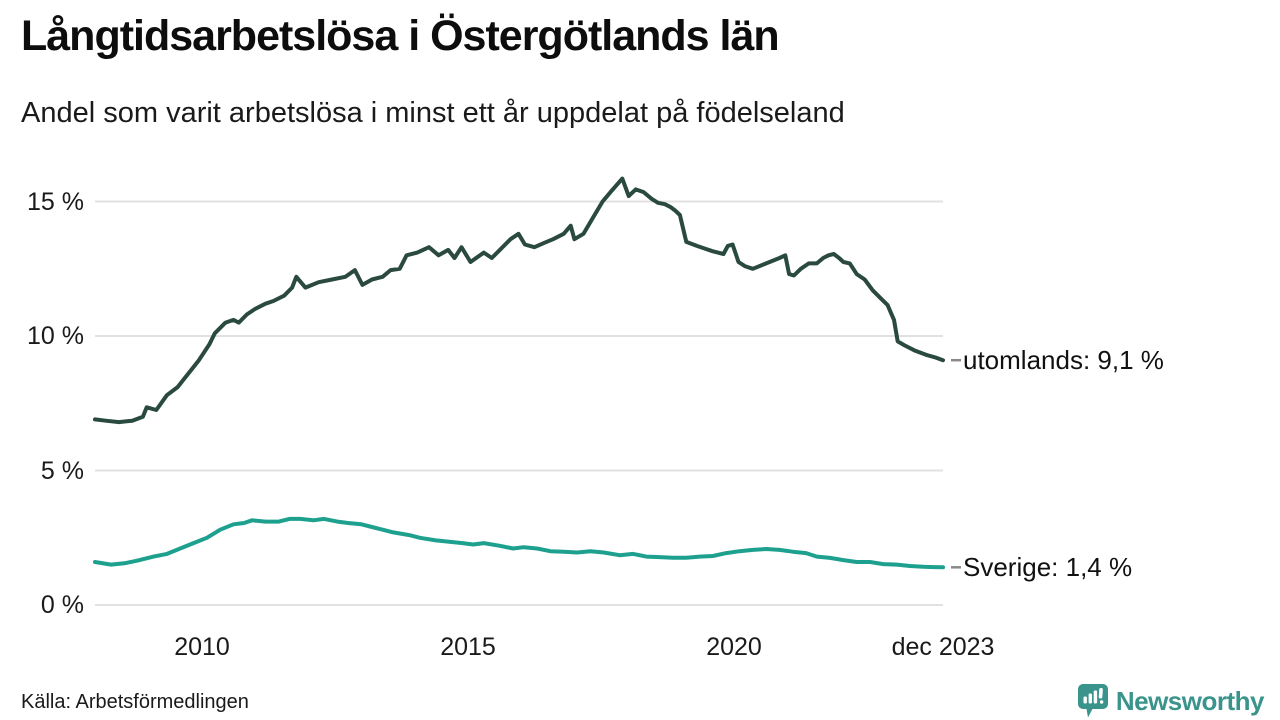 This screenshot has width=1280, height=720. I want to click on y-axis-tick-label: 15 %, so click(55, 201).